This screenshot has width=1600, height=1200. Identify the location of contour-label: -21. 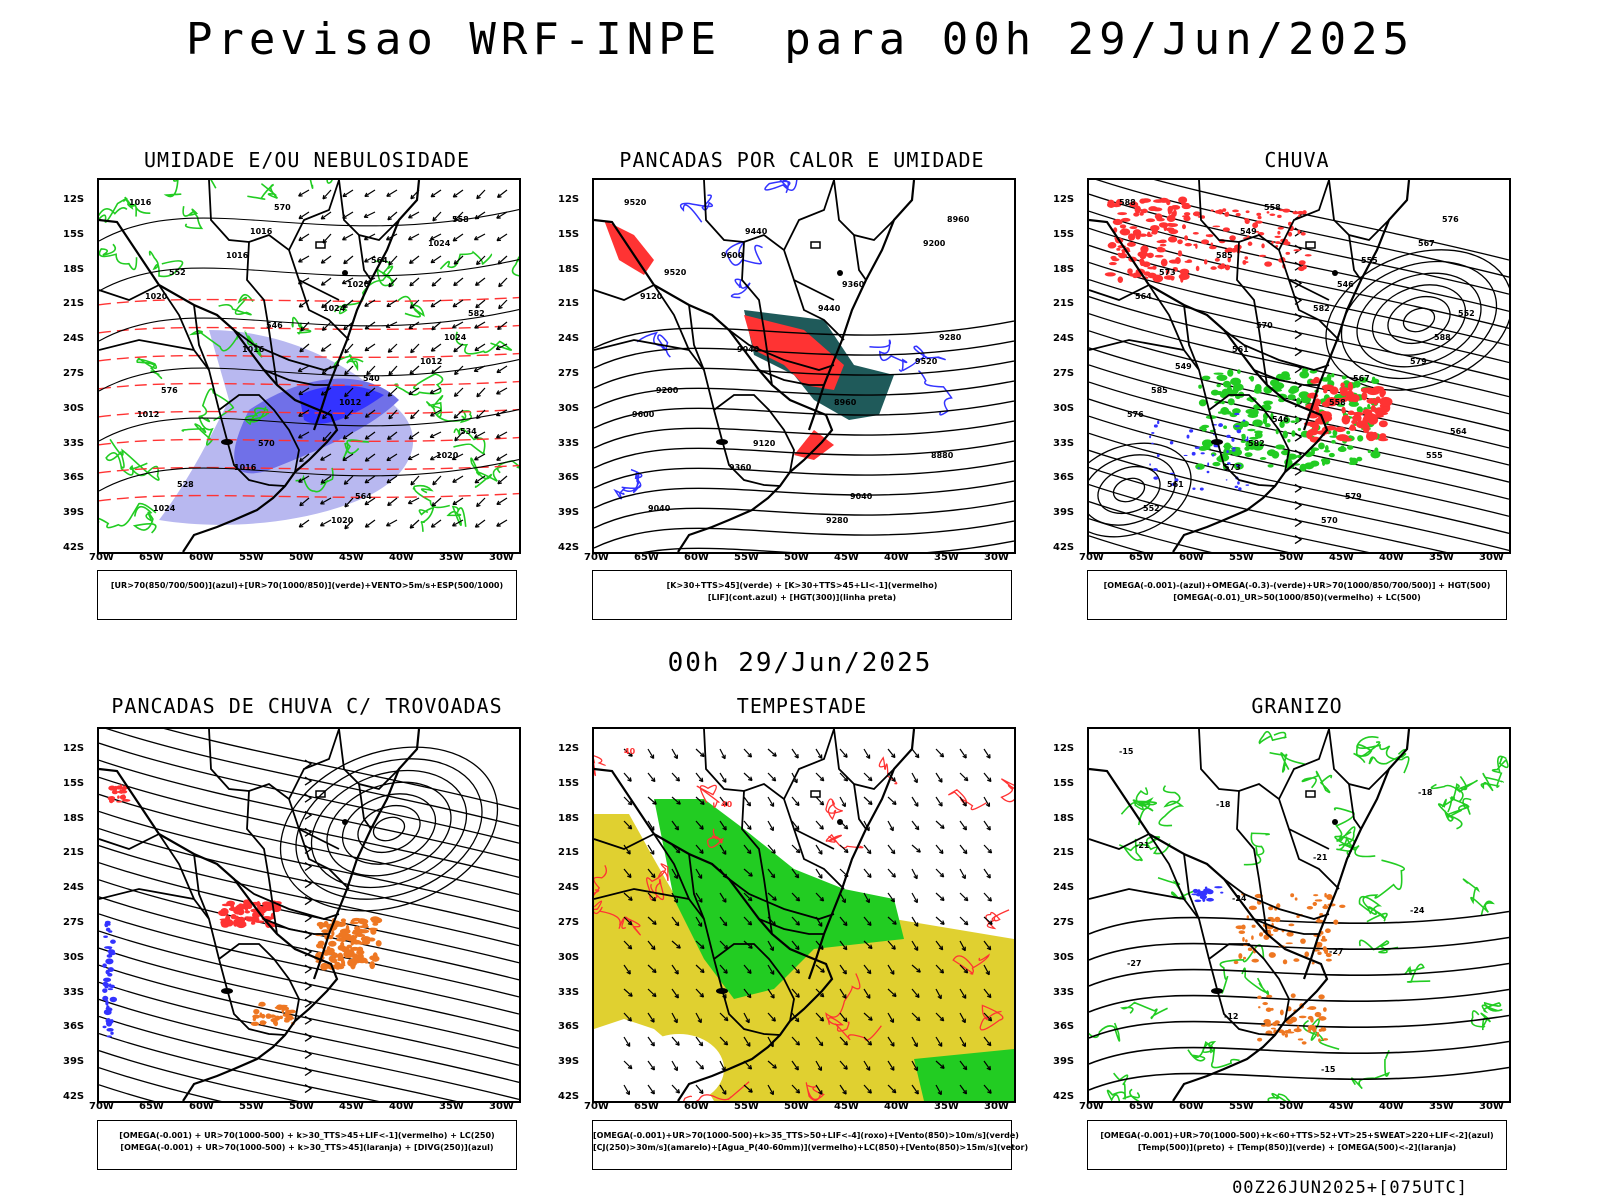
(1142, 845).